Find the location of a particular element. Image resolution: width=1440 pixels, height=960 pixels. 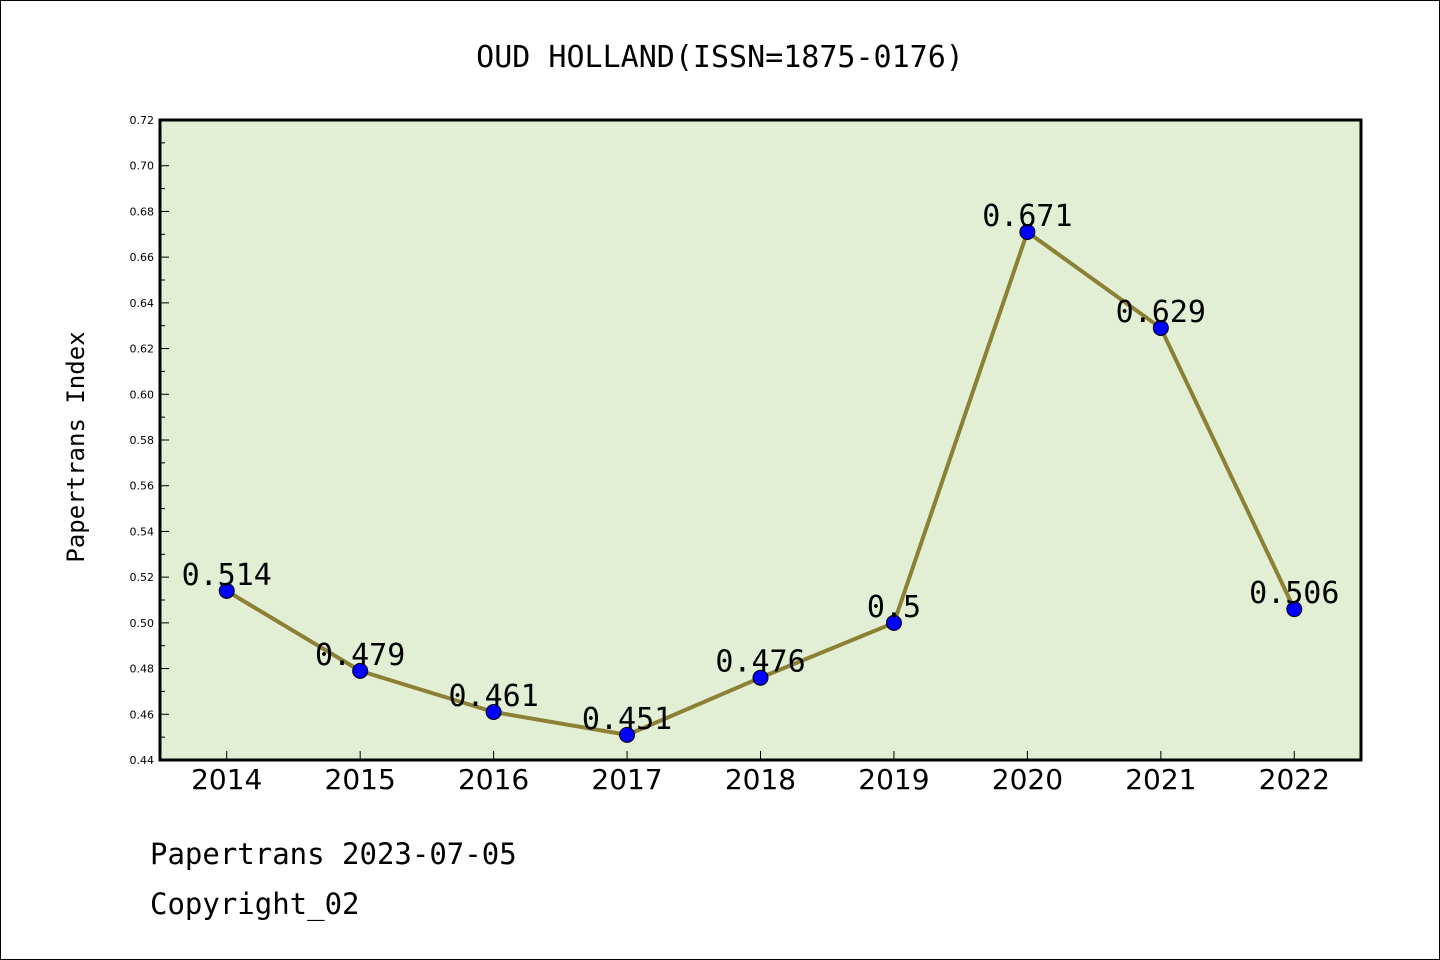

y-tick-label: 0.64 is located at coordinates (142, 303).